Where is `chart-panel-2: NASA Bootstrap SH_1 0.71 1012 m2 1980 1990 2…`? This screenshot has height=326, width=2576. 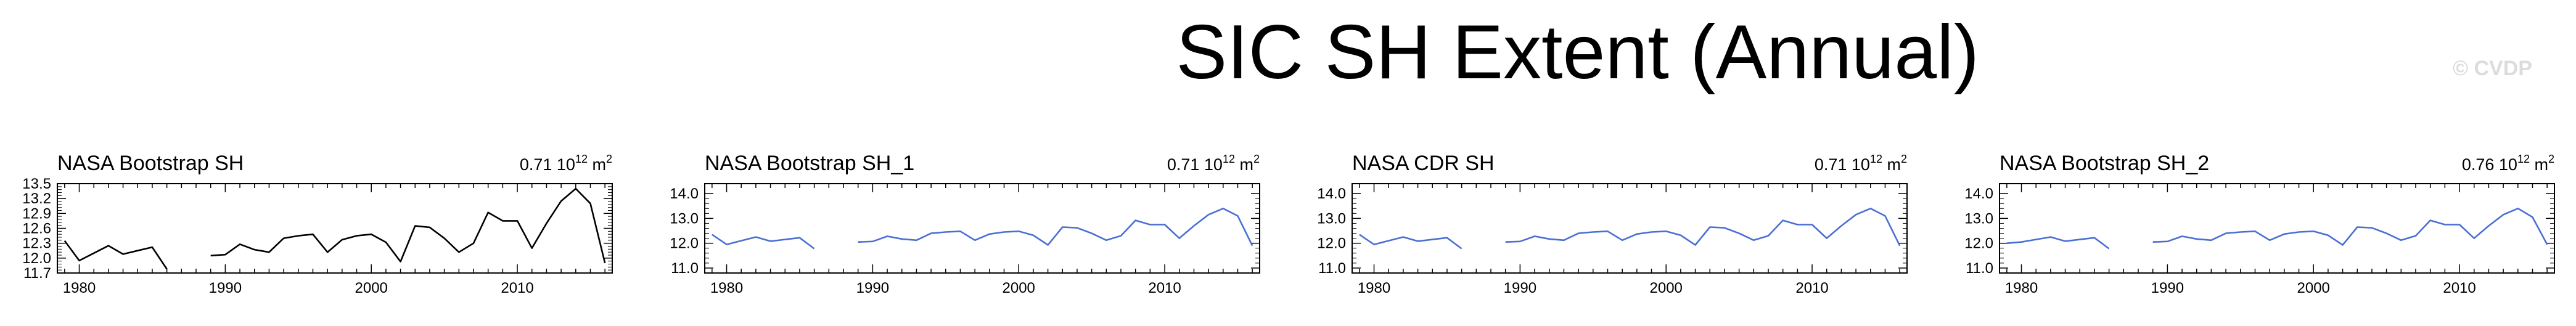
chart-panel-2: NASA Bootstrap SH_1 0.71 1012 m2 1980 1990 2… is located at coordinates (965, 224).